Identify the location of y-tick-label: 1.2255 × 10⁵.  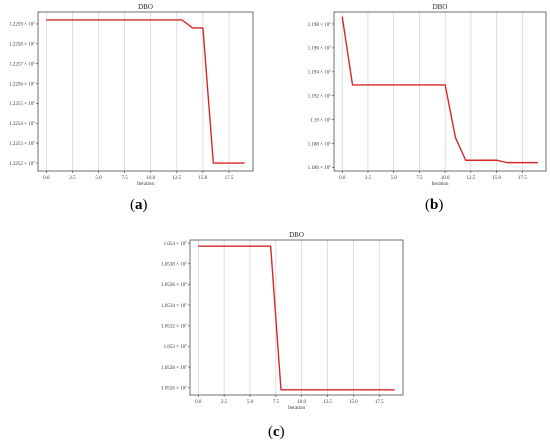
(22, 103).